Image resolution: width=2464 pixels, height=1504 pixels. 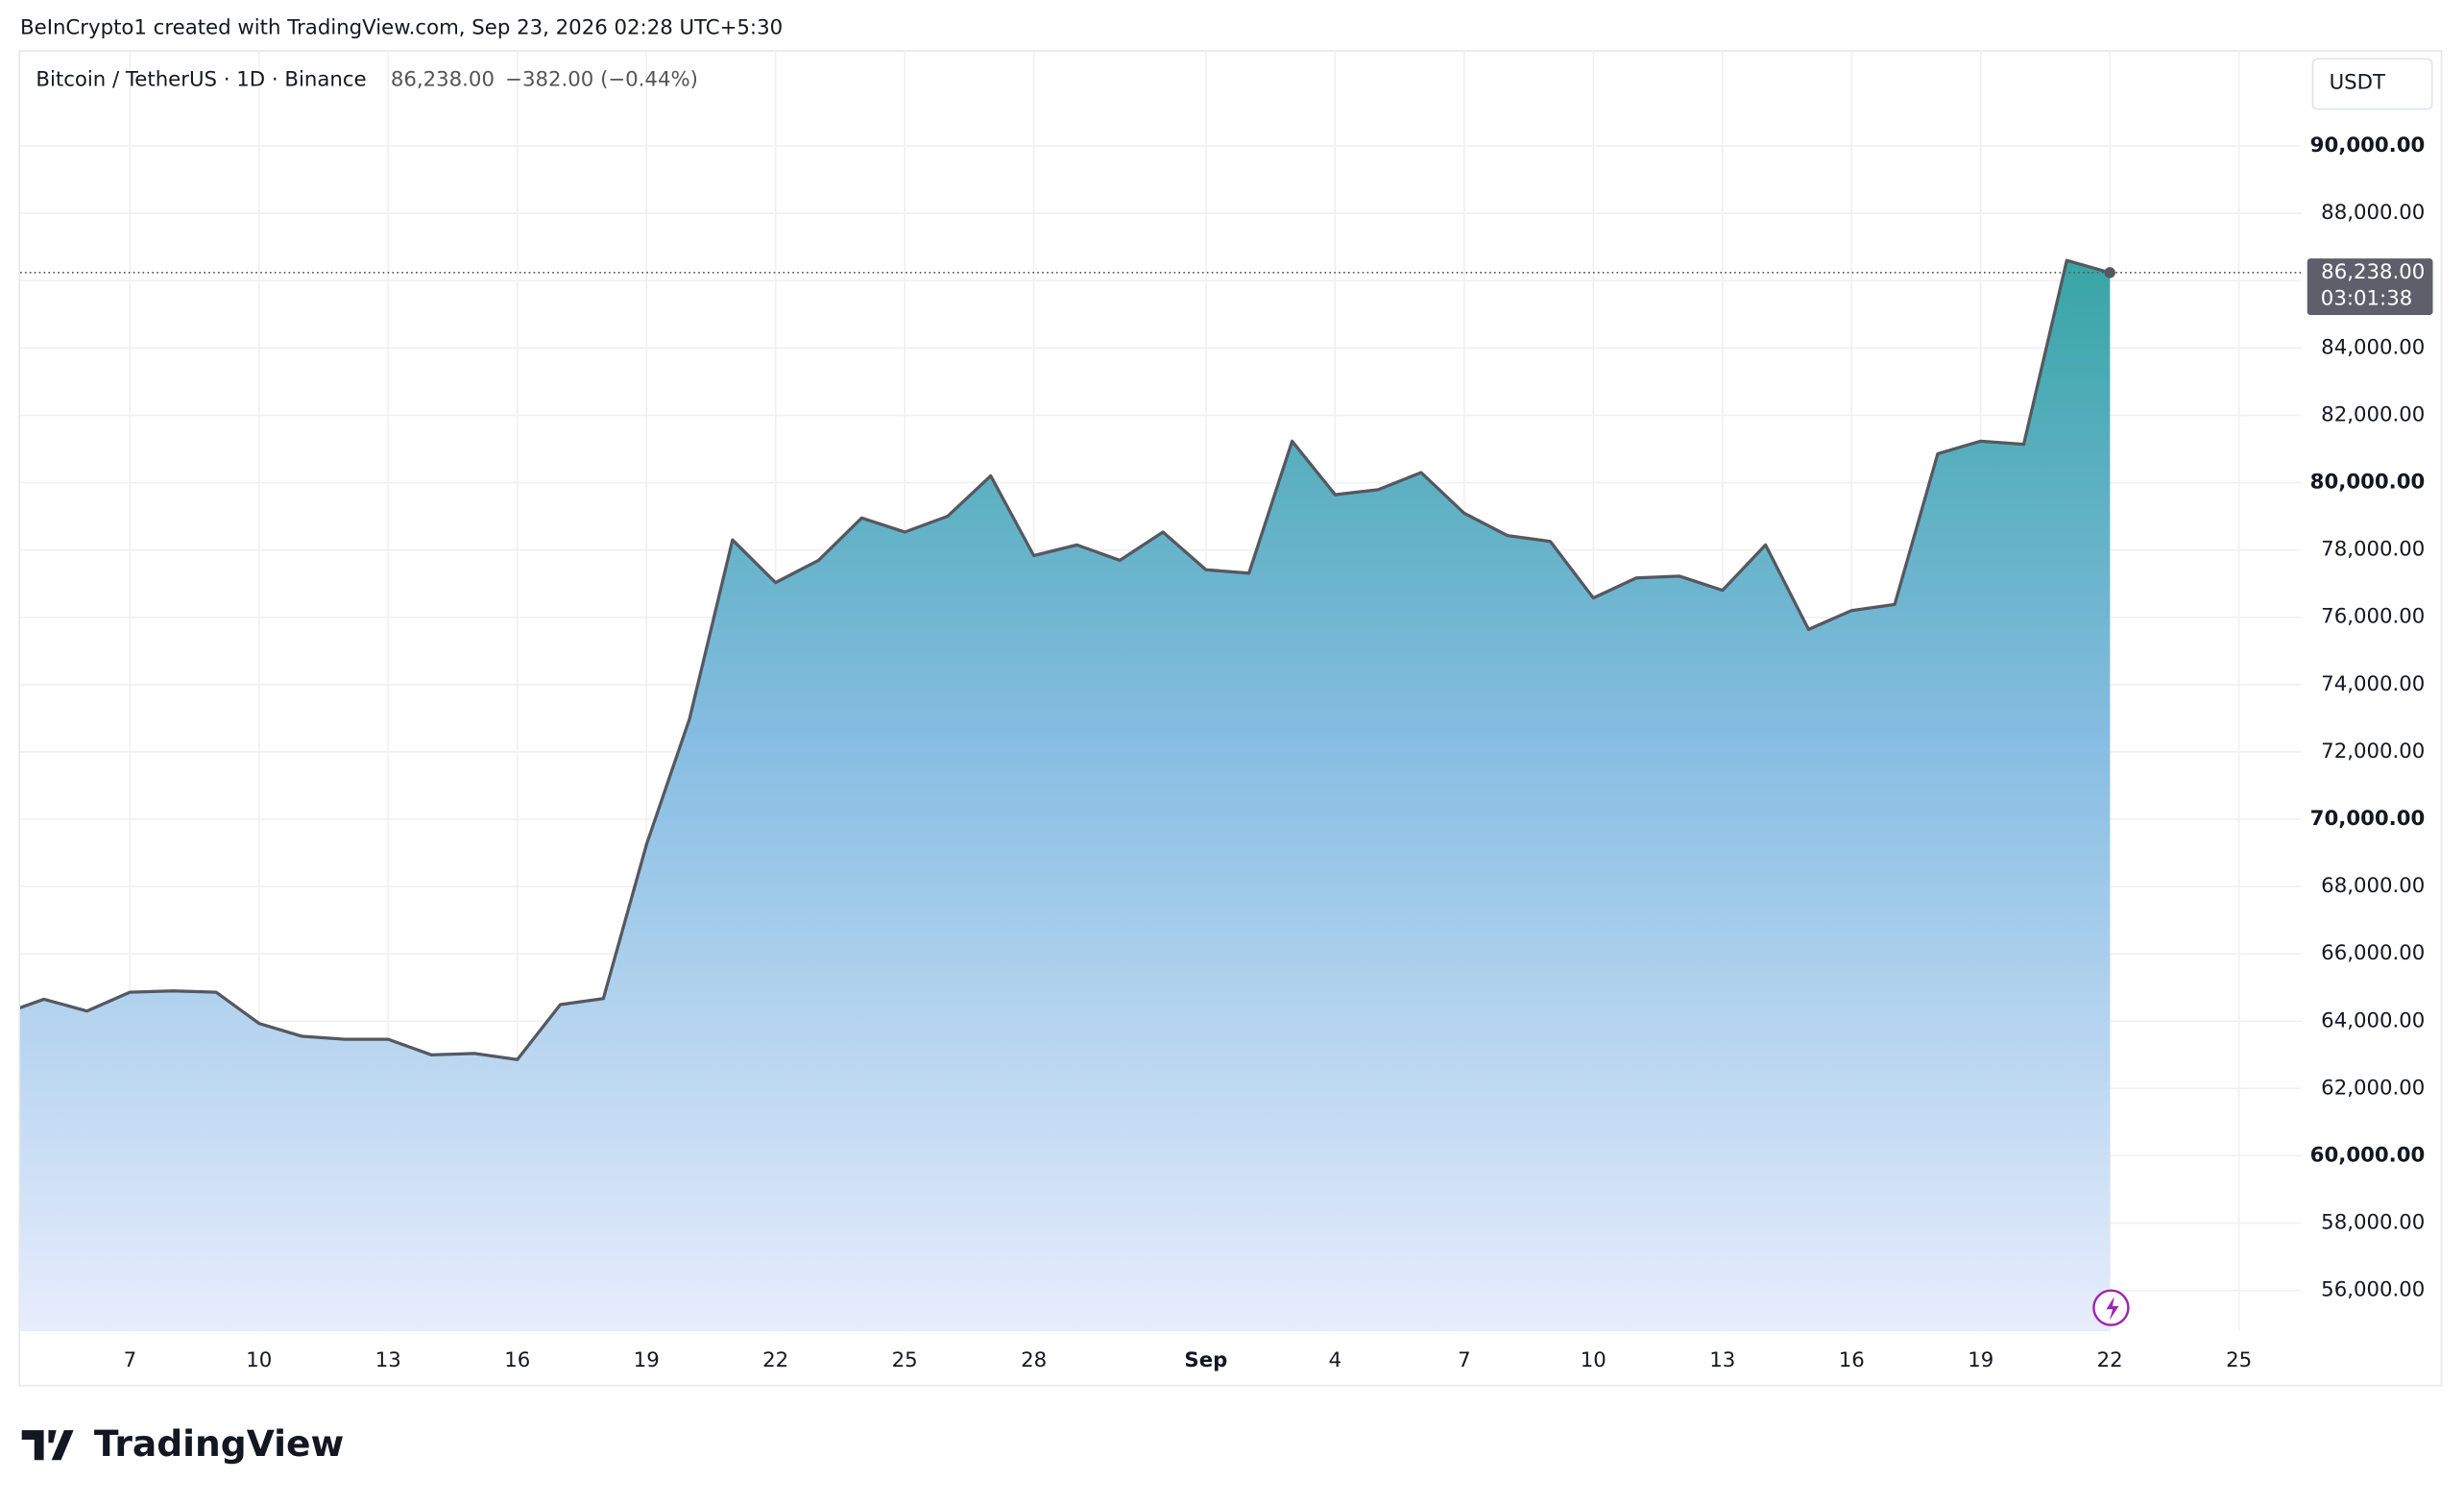 What do you see at coordinates (201, 79) in the screenshot?
I see `chart-title: Bitcoin / TetherUS · 1D · Binance` at bounding box center [201, 79].